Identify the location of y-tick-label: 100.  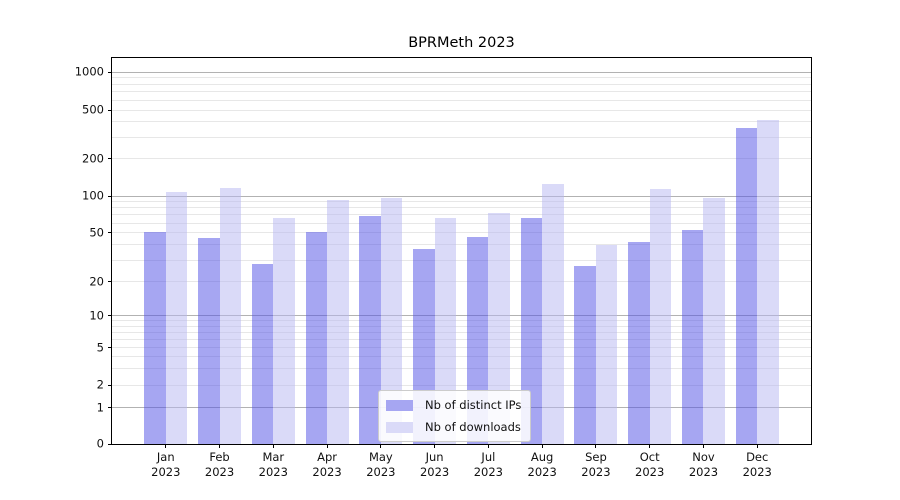
(93, 195).